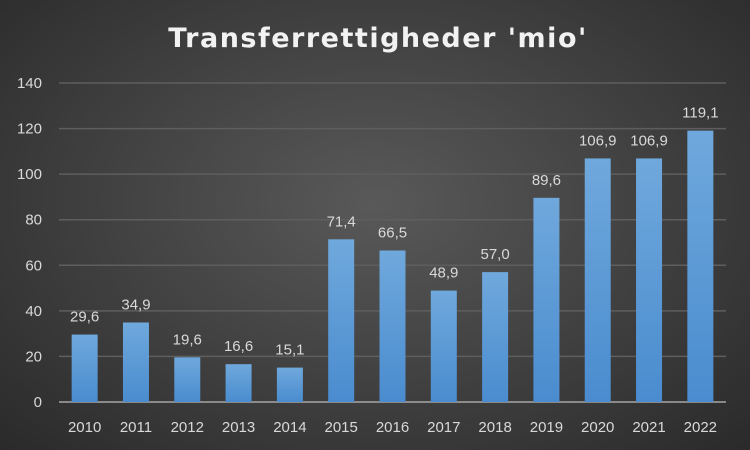  I want to click on data-label: 29,6, so click(84, 317).